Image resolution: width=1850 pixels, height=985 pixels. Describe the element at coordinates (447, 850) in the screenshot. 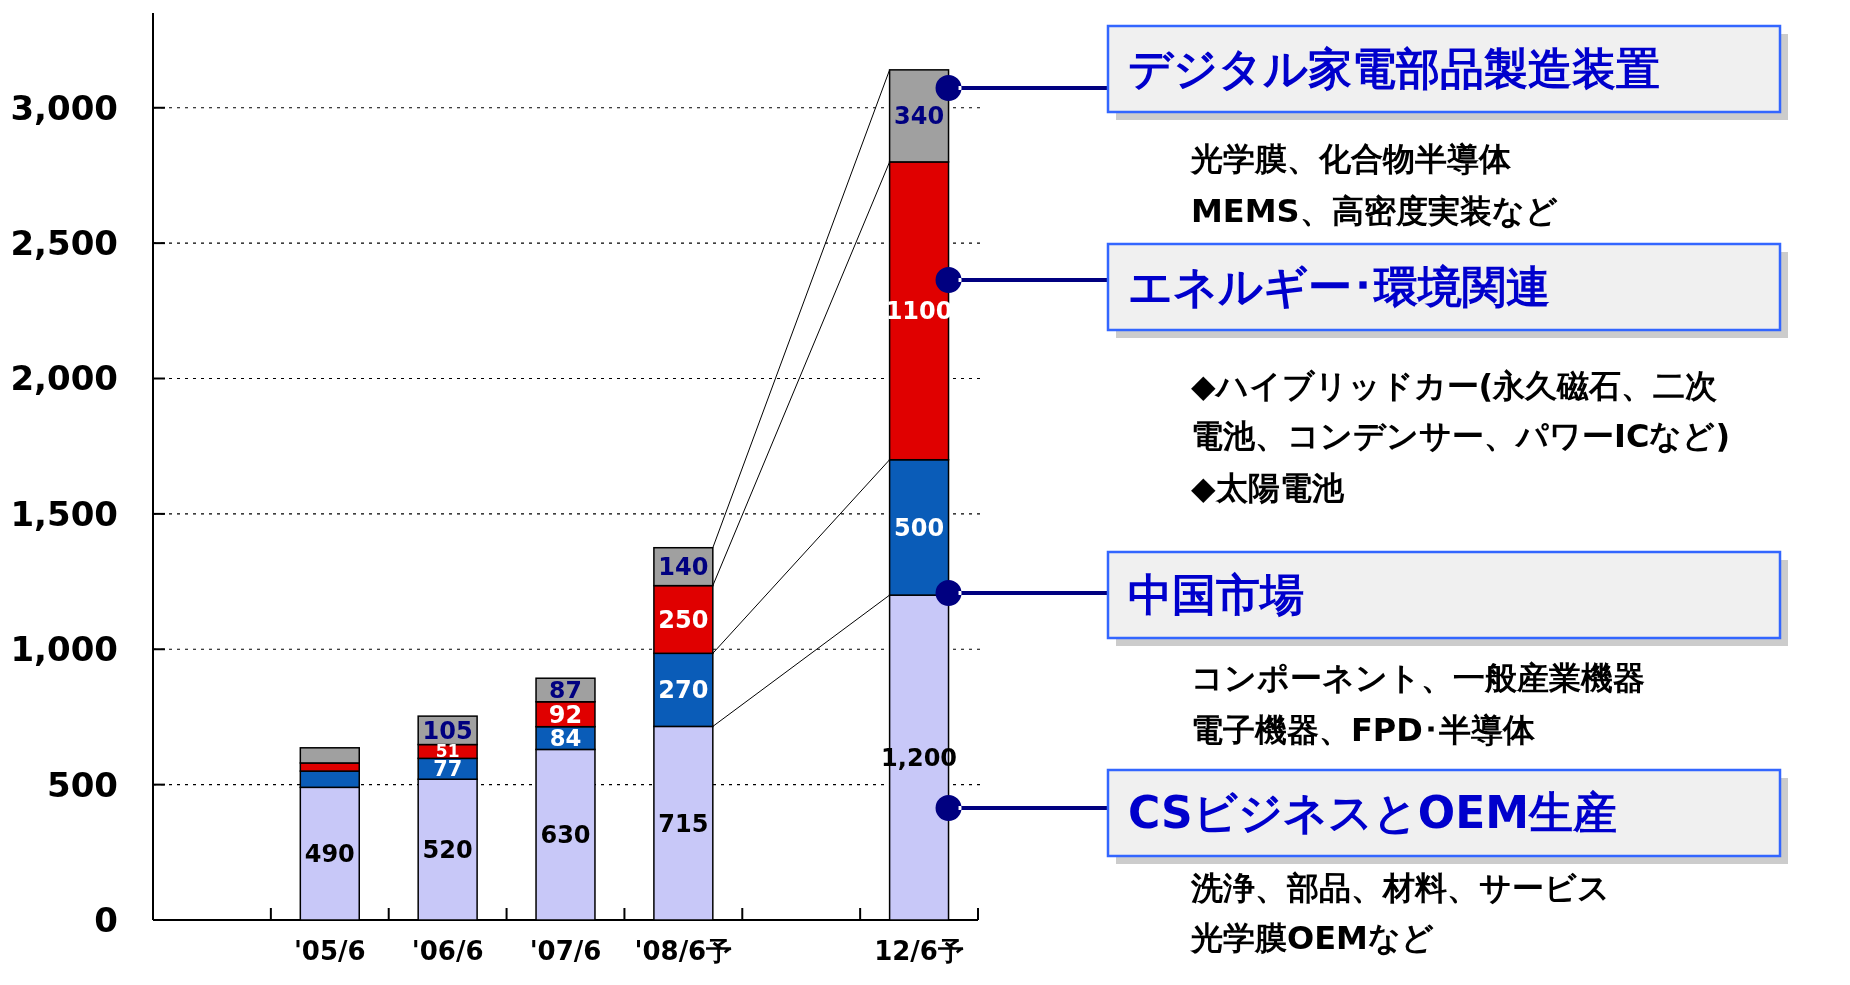

I see `data-label: 520` at that location.